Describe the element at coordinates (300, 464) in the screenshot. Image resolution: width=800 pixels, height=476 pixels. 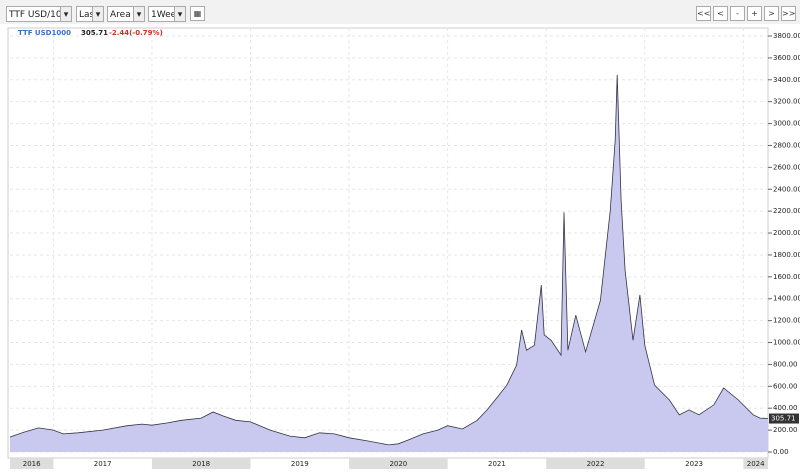
I see `x-tick-label: 2019` at that location.